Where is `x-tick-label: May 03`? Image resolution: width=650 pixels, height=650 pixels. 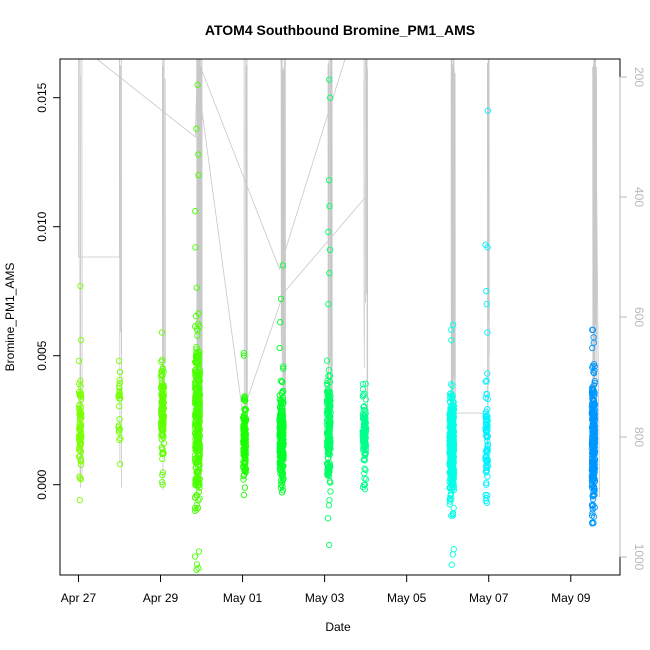 x-tick-label: May 03 is located at coordinates (325, 598).